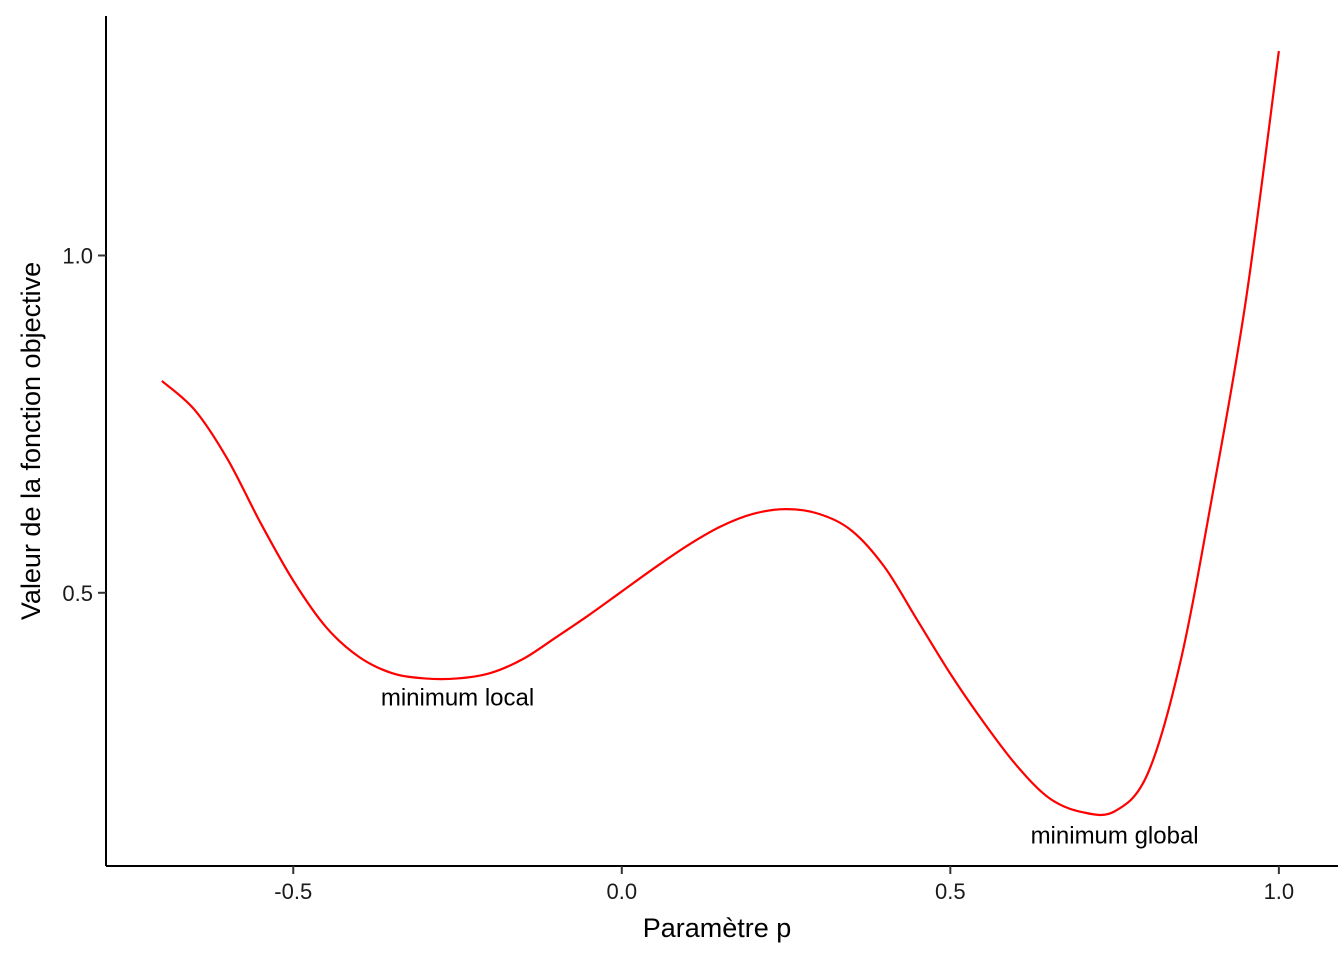 The width and height of the screenshot is (1344, 960). I want to click on x-tick-label: -0.5, so click(293, 891).